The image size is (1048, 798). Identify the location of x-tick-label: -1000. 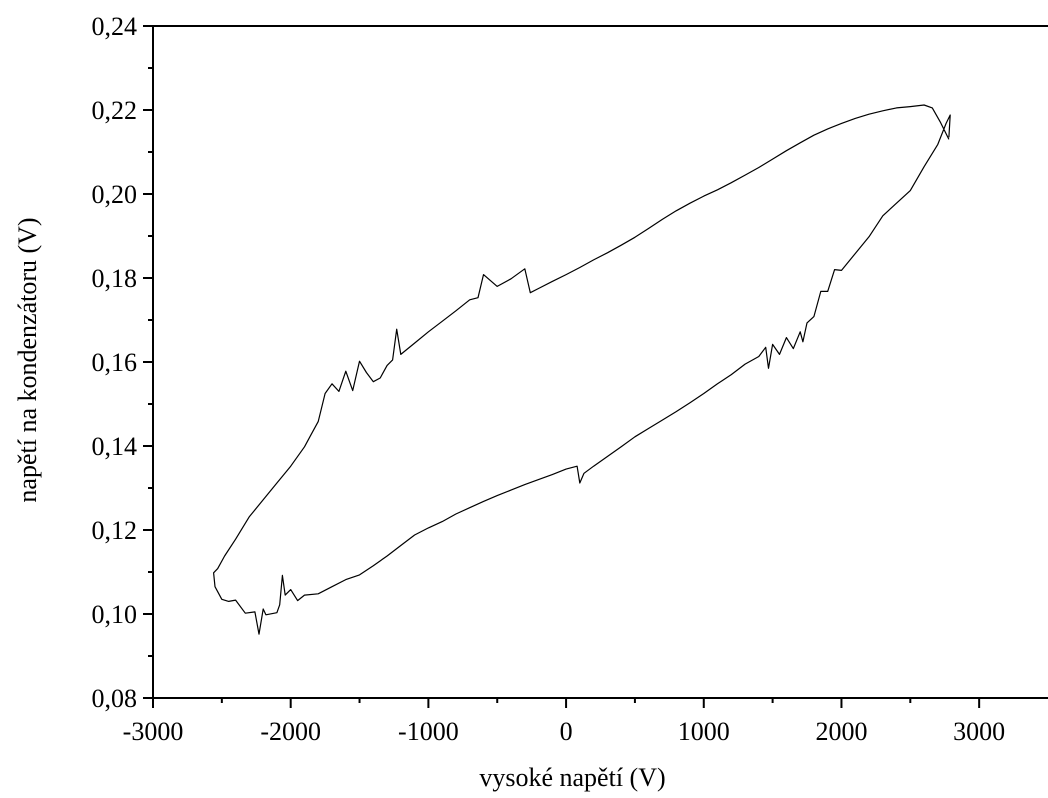
(428, 731).